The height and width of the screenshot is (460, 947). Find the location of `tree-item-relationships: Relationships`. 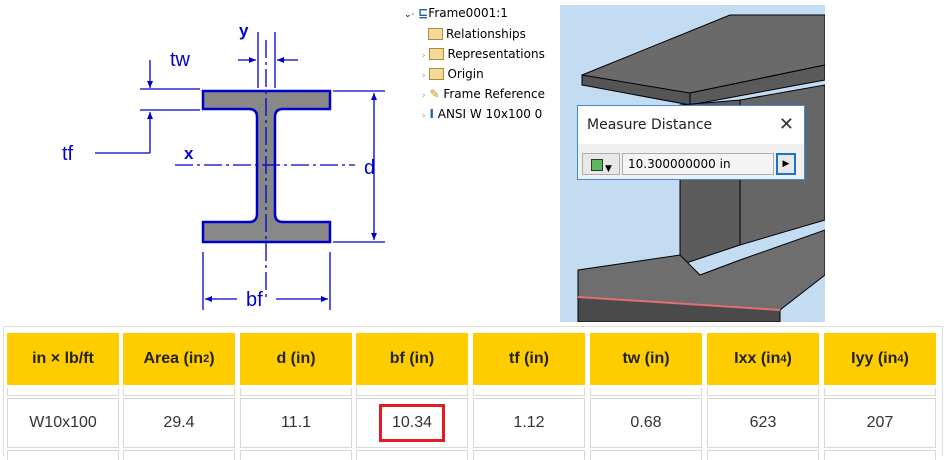

tree-item-relationships: Relationships is located at coordinates (477, 34).